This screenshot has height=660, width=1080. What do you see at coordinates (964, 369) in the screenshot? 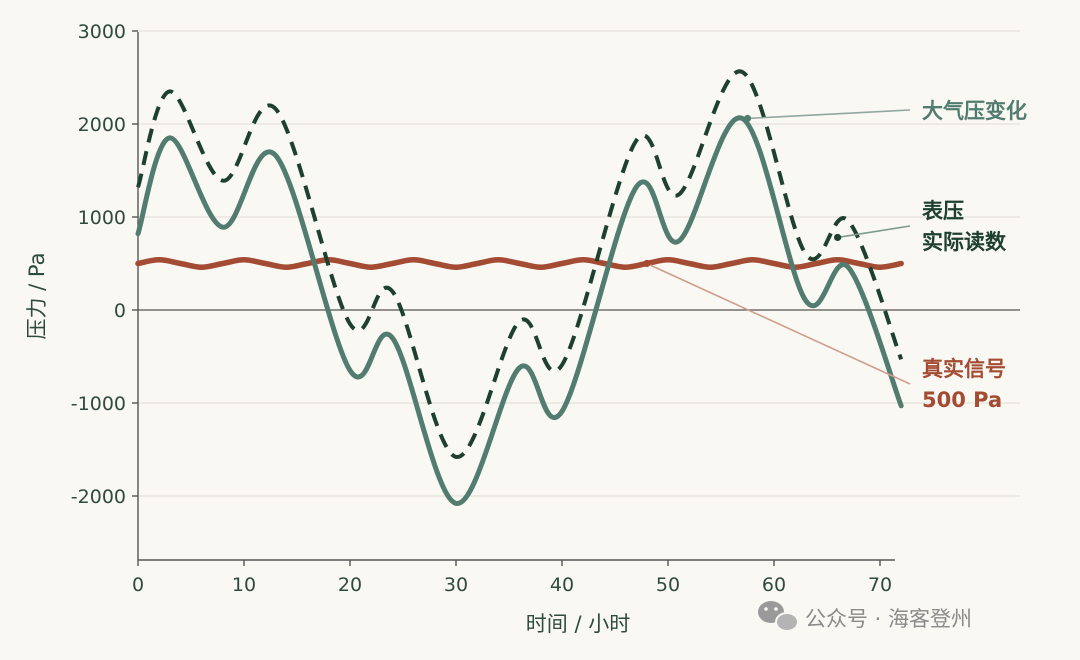
I see `annotation-true-signal: 真实信号` at bounding box center [964, 369].